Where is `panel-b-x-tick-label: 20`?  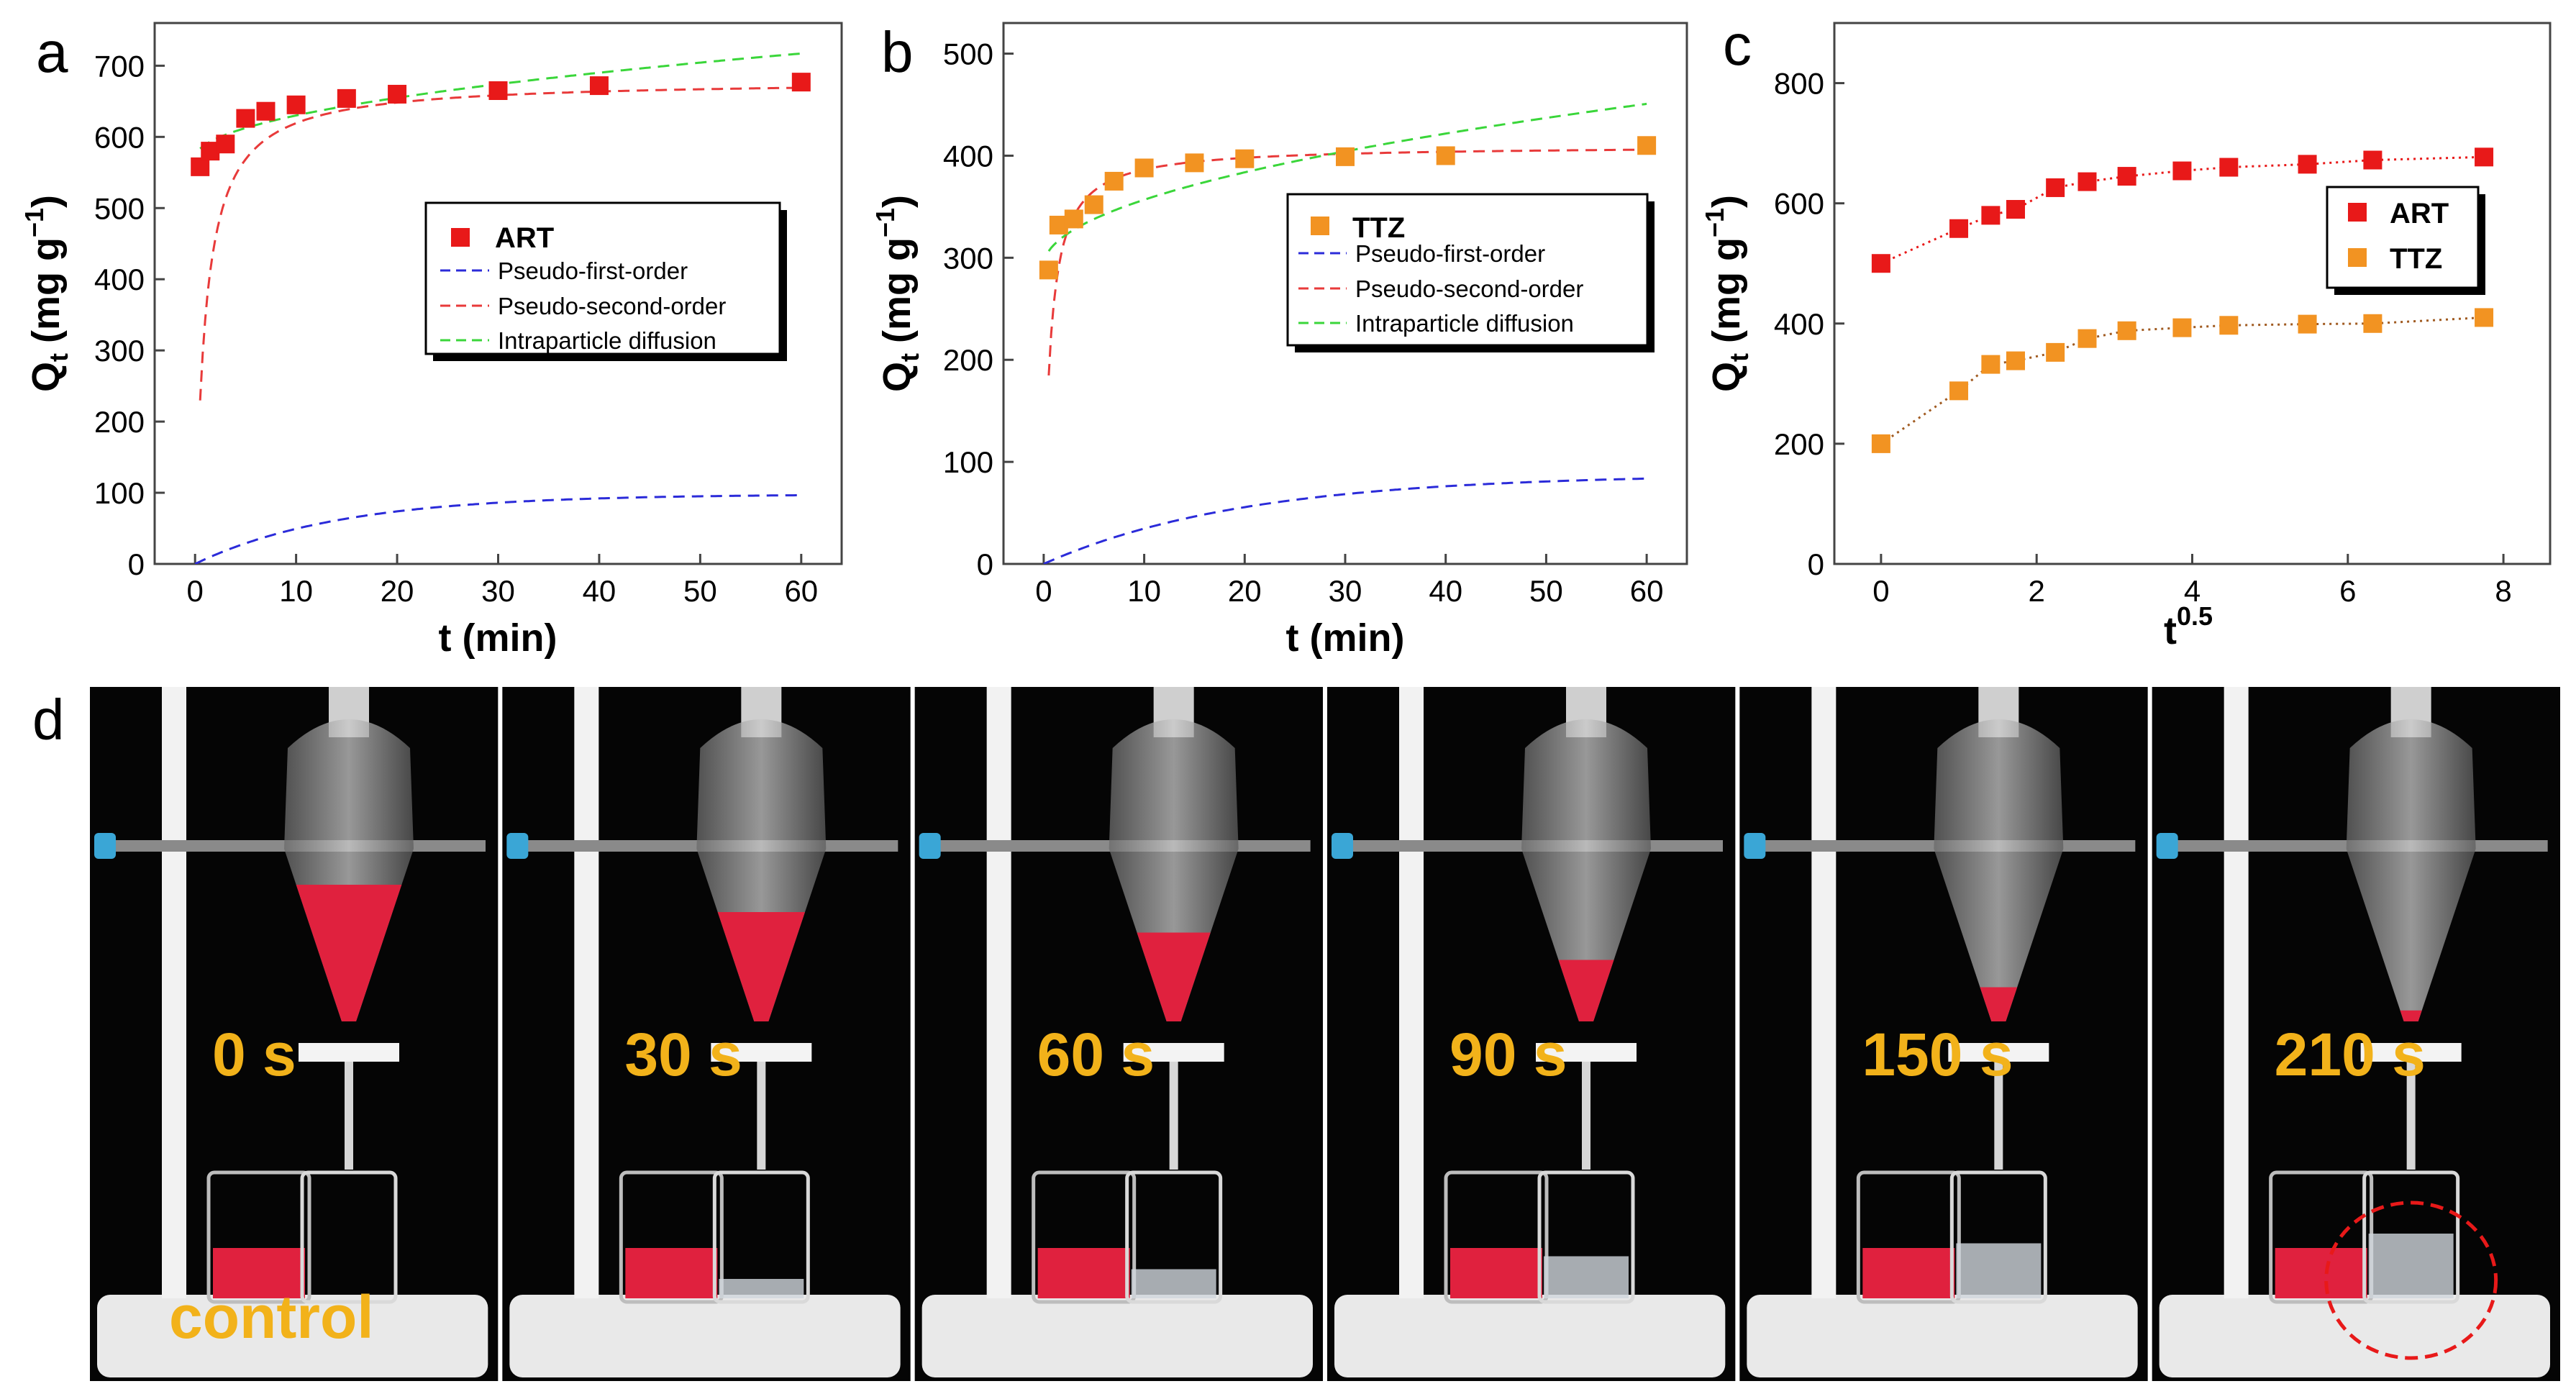
panel-b-x-tick-label: 20 is located at coordinates (1245, 591).